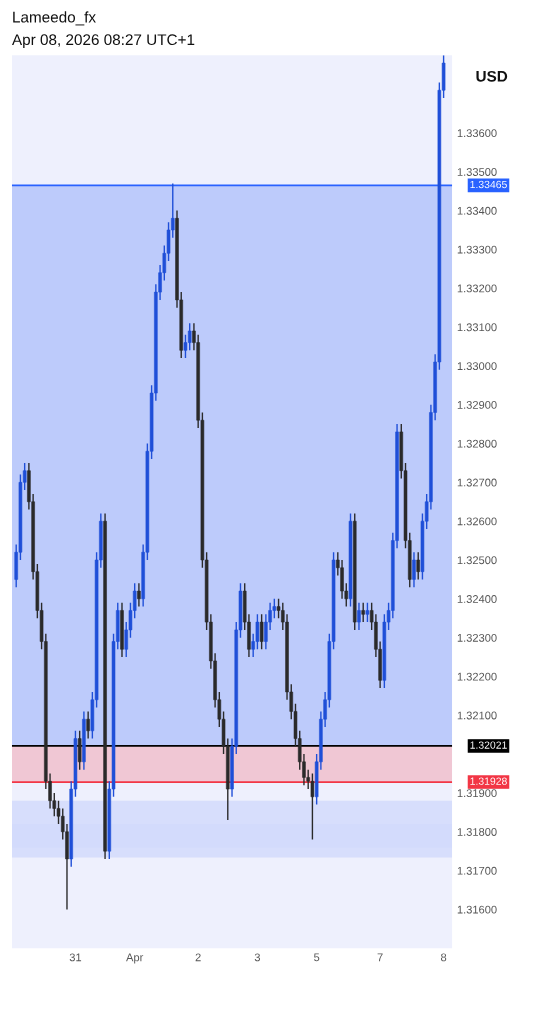 The width and height of the screenshot is (544, 1024). Describe the element at coordinates (135, 958) in the screenshot. I see `x-tick-label: Apr` at that location.